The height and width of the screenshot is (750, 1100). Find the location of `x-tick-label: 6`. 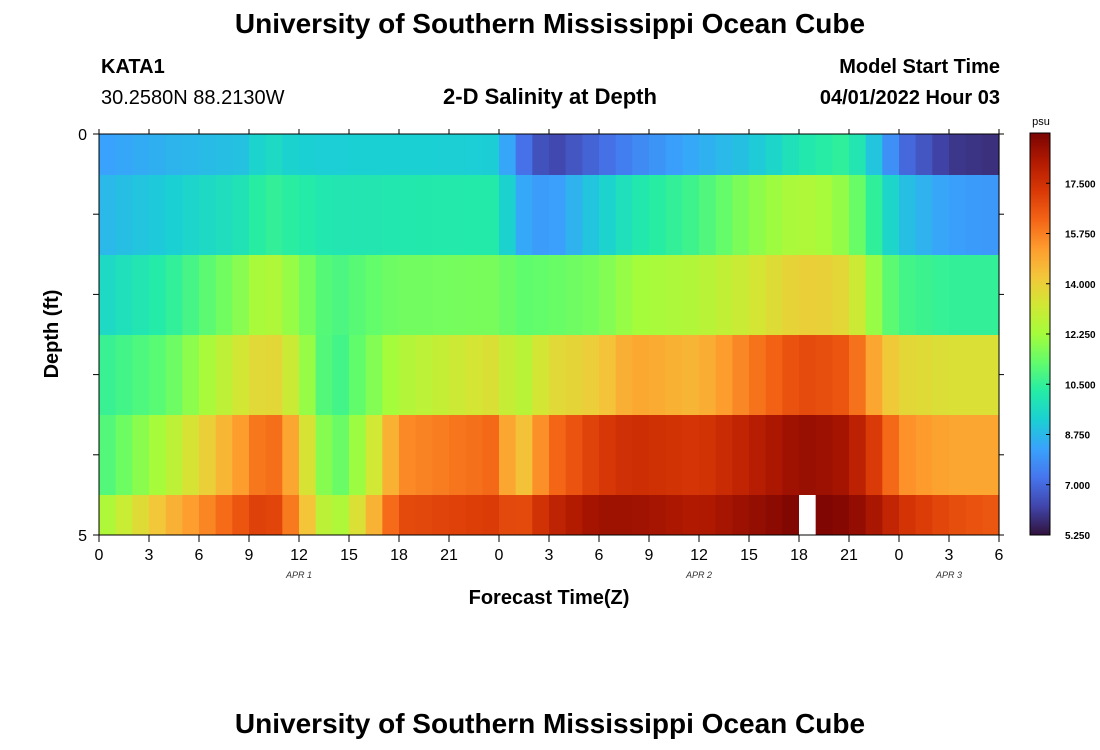

x-tick-label: 6 is located at coordinates (999, 555).